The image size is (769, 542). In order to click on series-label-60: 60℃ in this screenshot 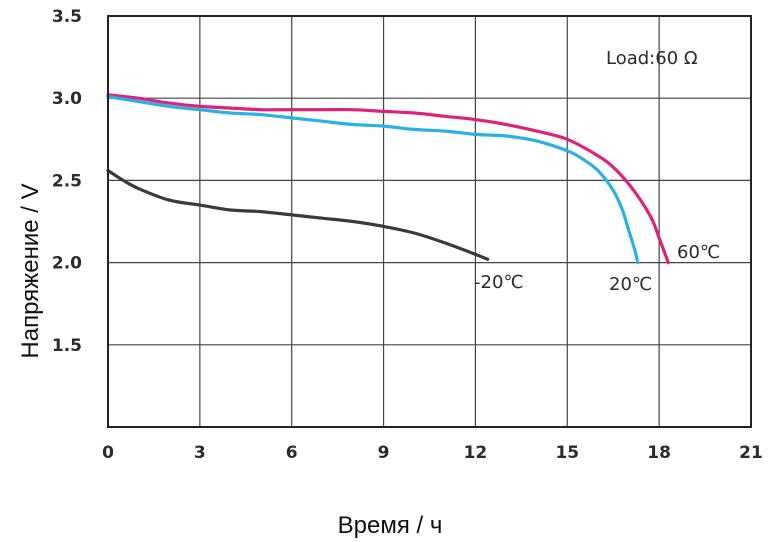, I will do `click(698, 252)`.